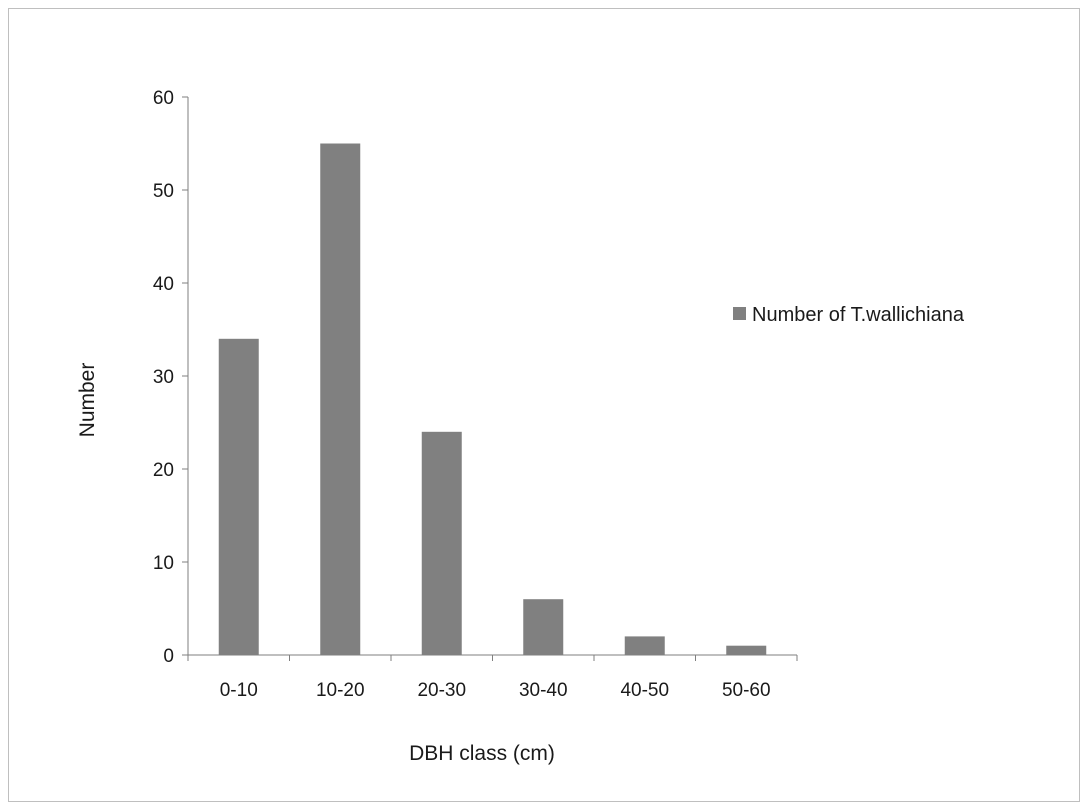 This screenshot has width=1089, height=810. Describe the element at coordinates (644, 690) in the screenshot. I see `x-tick-label: 40-50` at that location.